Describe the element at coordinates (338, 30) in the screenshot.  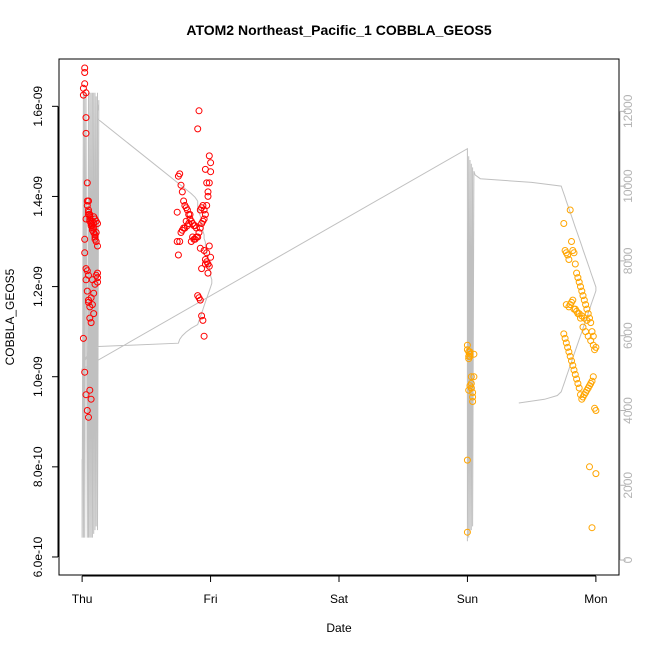
I see `chart-title: ATOM2 Northeast_Pacific_1 COBBLA_GEOS5` at that location.